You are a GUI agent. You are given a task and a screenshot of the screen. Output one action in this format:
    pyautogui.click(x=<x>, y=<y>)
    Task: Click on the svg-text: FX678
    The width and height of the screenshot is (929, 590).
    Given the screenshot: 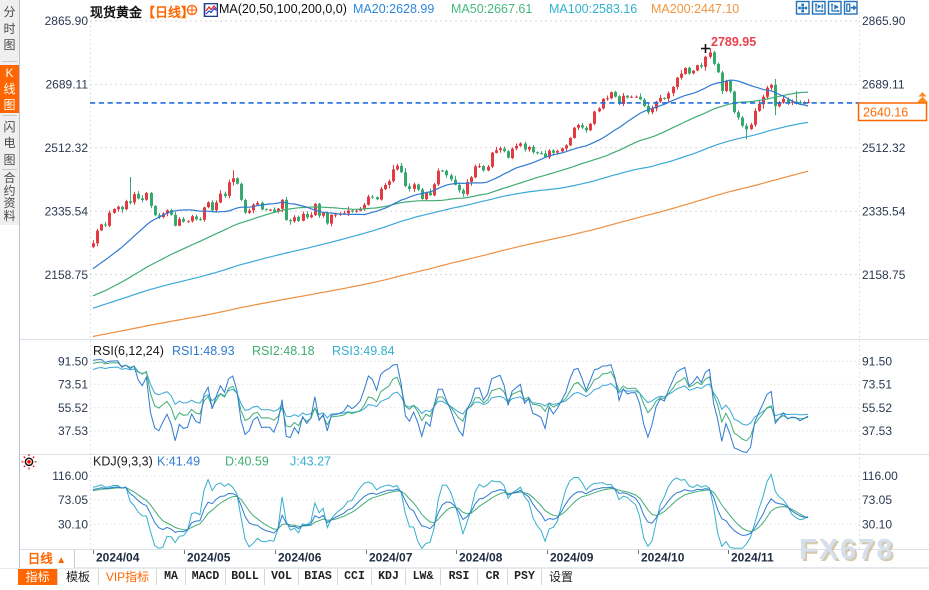 What is the action you would take?
    pyautogui.click(x=846, y=550)
    